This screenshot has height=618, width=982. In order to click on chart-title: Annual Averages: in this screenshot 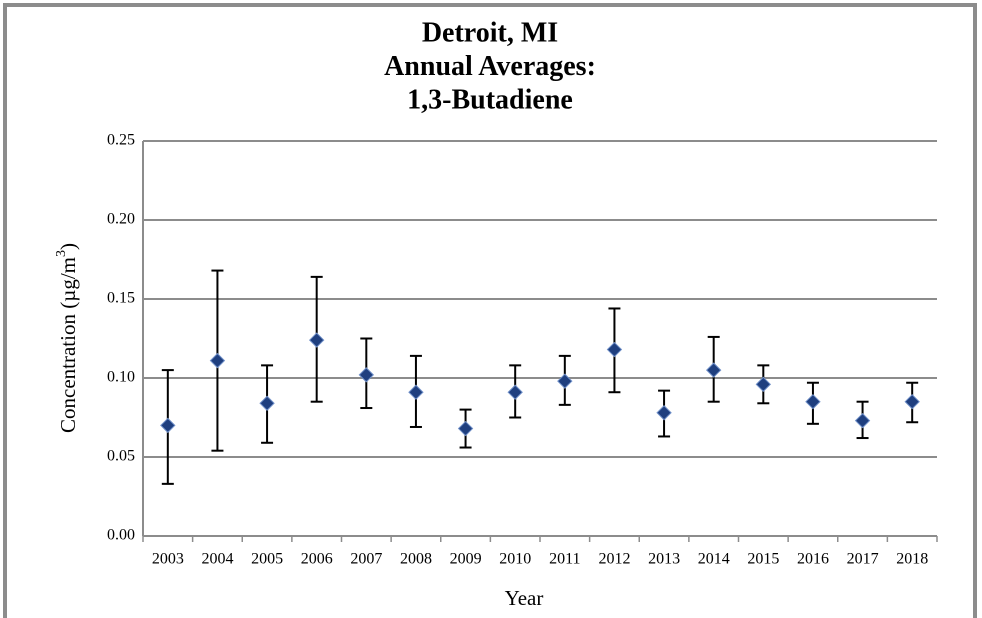, I will do `click(490, 66)`.